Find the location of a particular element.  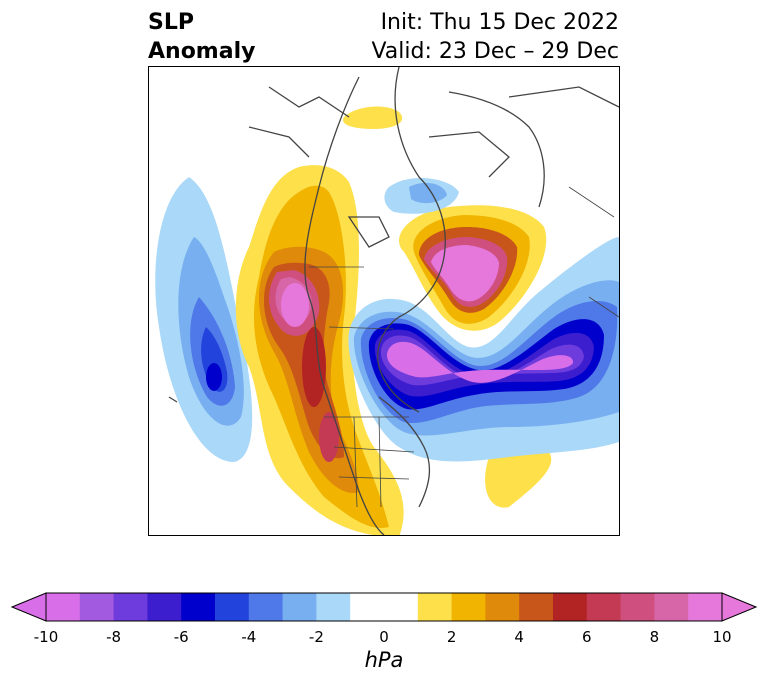

colorbar-tick-label: -8 is located at coordinates (114, 637).